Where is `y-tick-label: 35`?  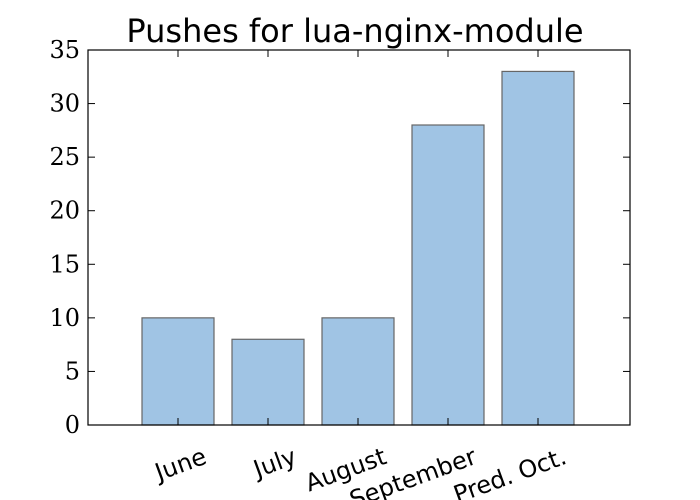 y-tick-label: 35 is located at coordinates (64, 50).